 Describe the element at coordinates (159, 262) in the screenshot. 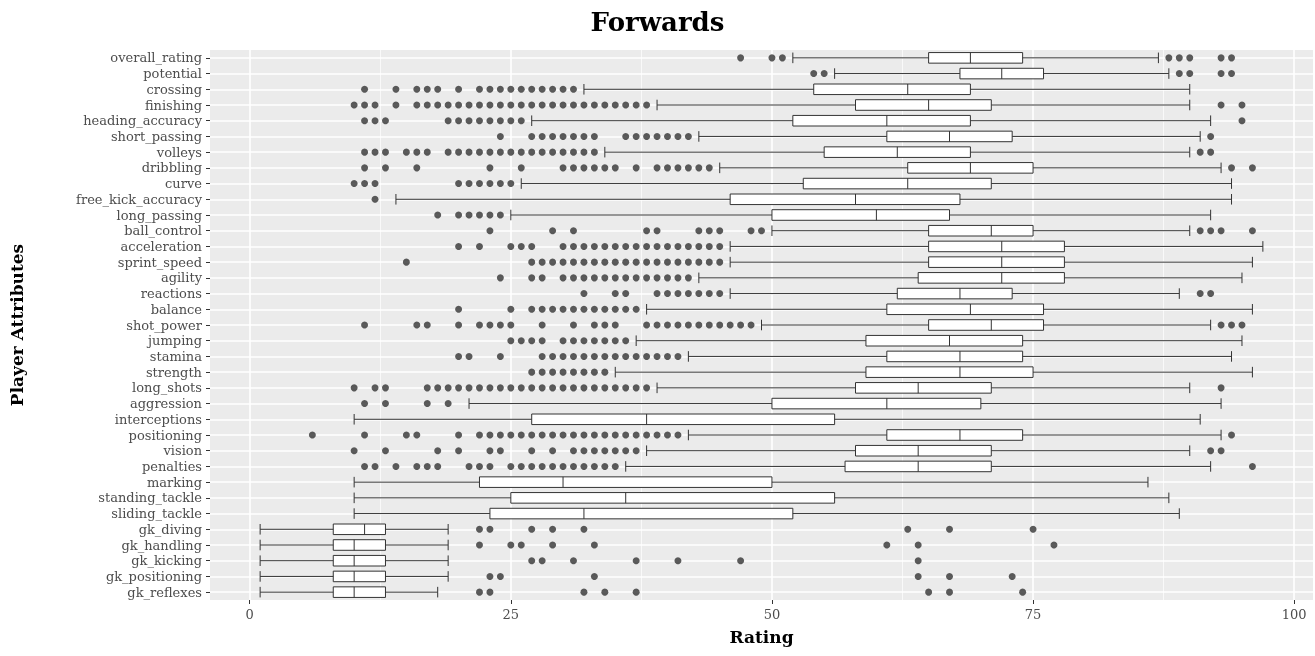

I see `y-tick-label: sprint_speed` at that location.